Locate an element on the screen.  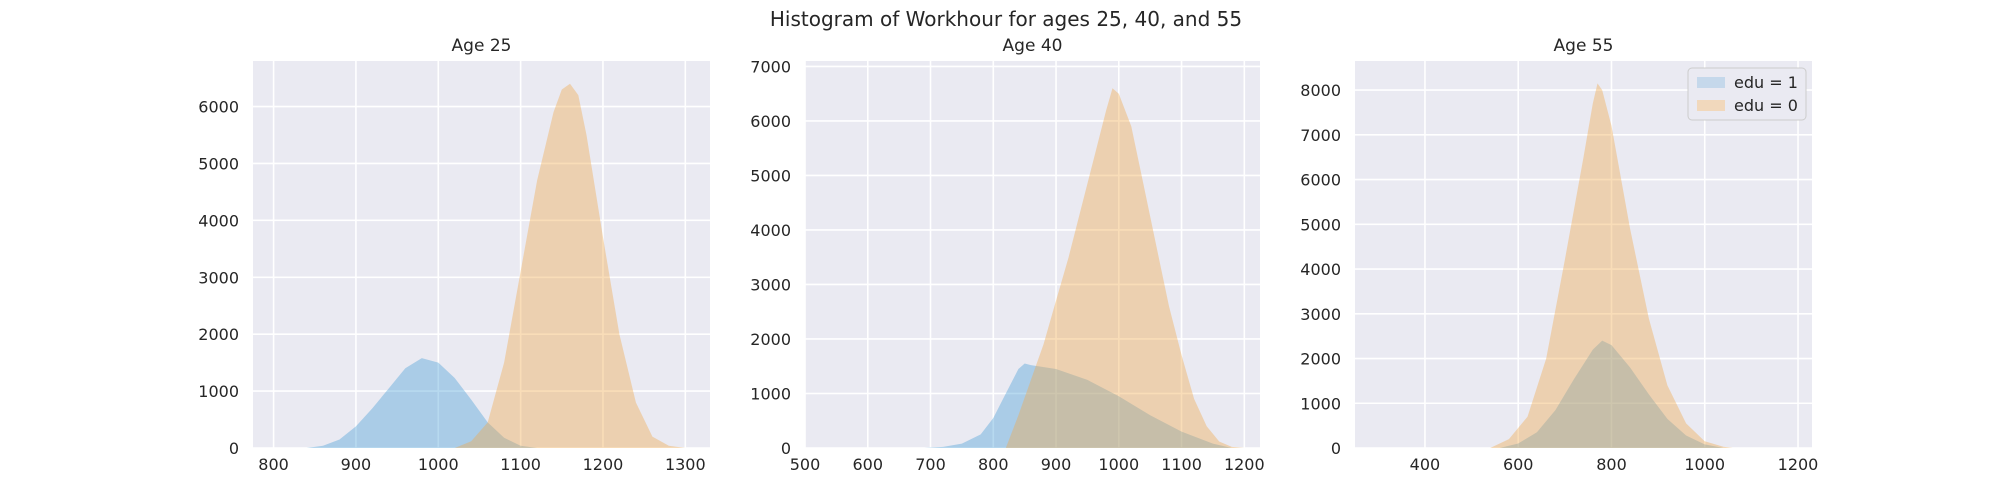
legend-label: edu = 1 is located at coordinates (1766, 82).